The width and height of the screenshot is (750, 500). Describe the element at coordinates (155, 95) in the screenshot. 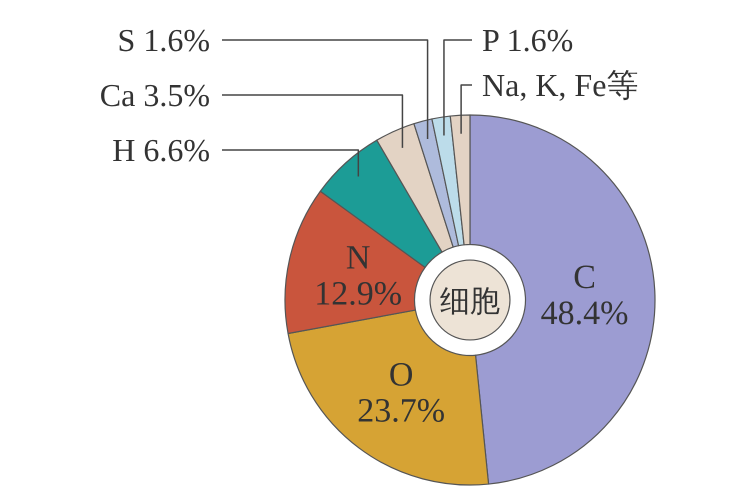

I see `slice-label: Ca 3.5%` at that location.